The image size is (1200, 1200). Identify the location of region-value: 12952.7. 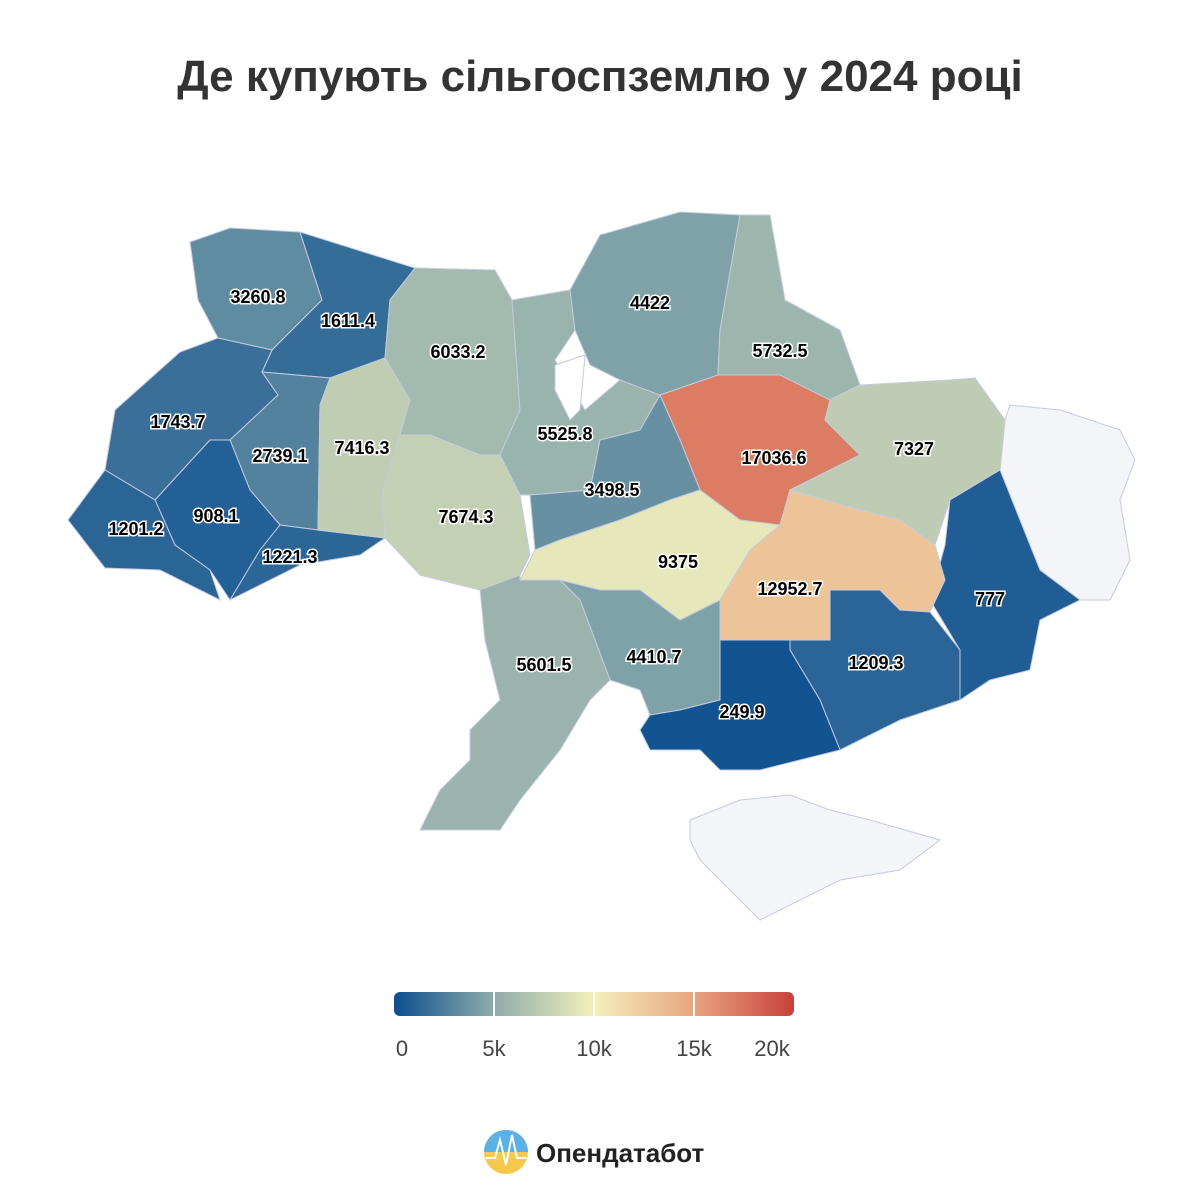
(789, 589).